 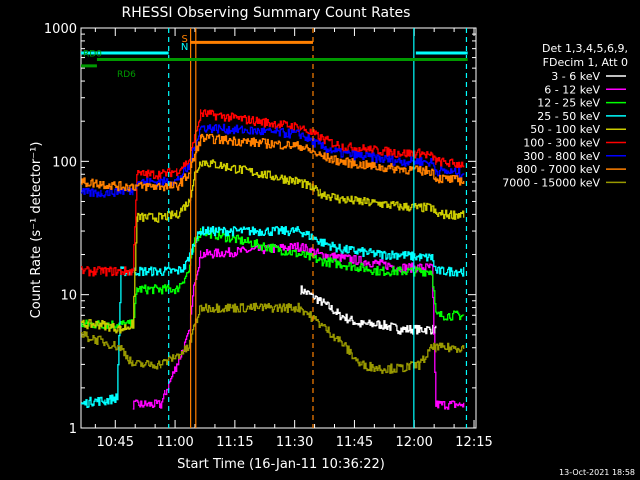 What do you see at coordinates (68, 296) in the screenshot?
I see `y-tick-label: 10` at bounding box center [68, 296].